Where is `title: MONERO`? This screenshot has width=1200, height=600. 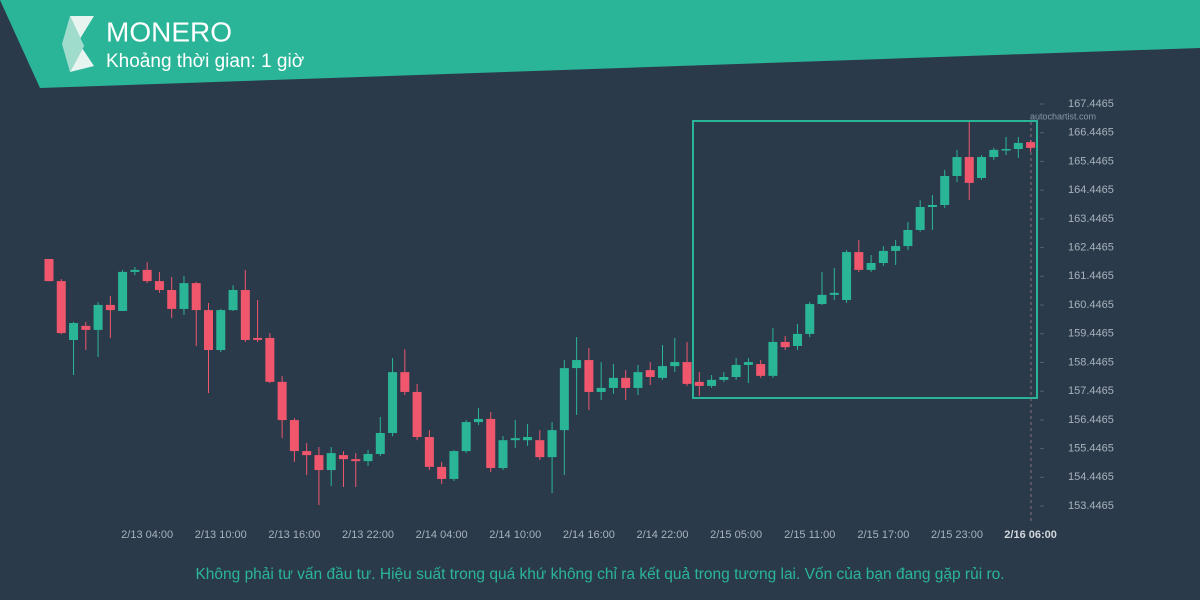
title: MONERO is located at coordinates (169, 31).